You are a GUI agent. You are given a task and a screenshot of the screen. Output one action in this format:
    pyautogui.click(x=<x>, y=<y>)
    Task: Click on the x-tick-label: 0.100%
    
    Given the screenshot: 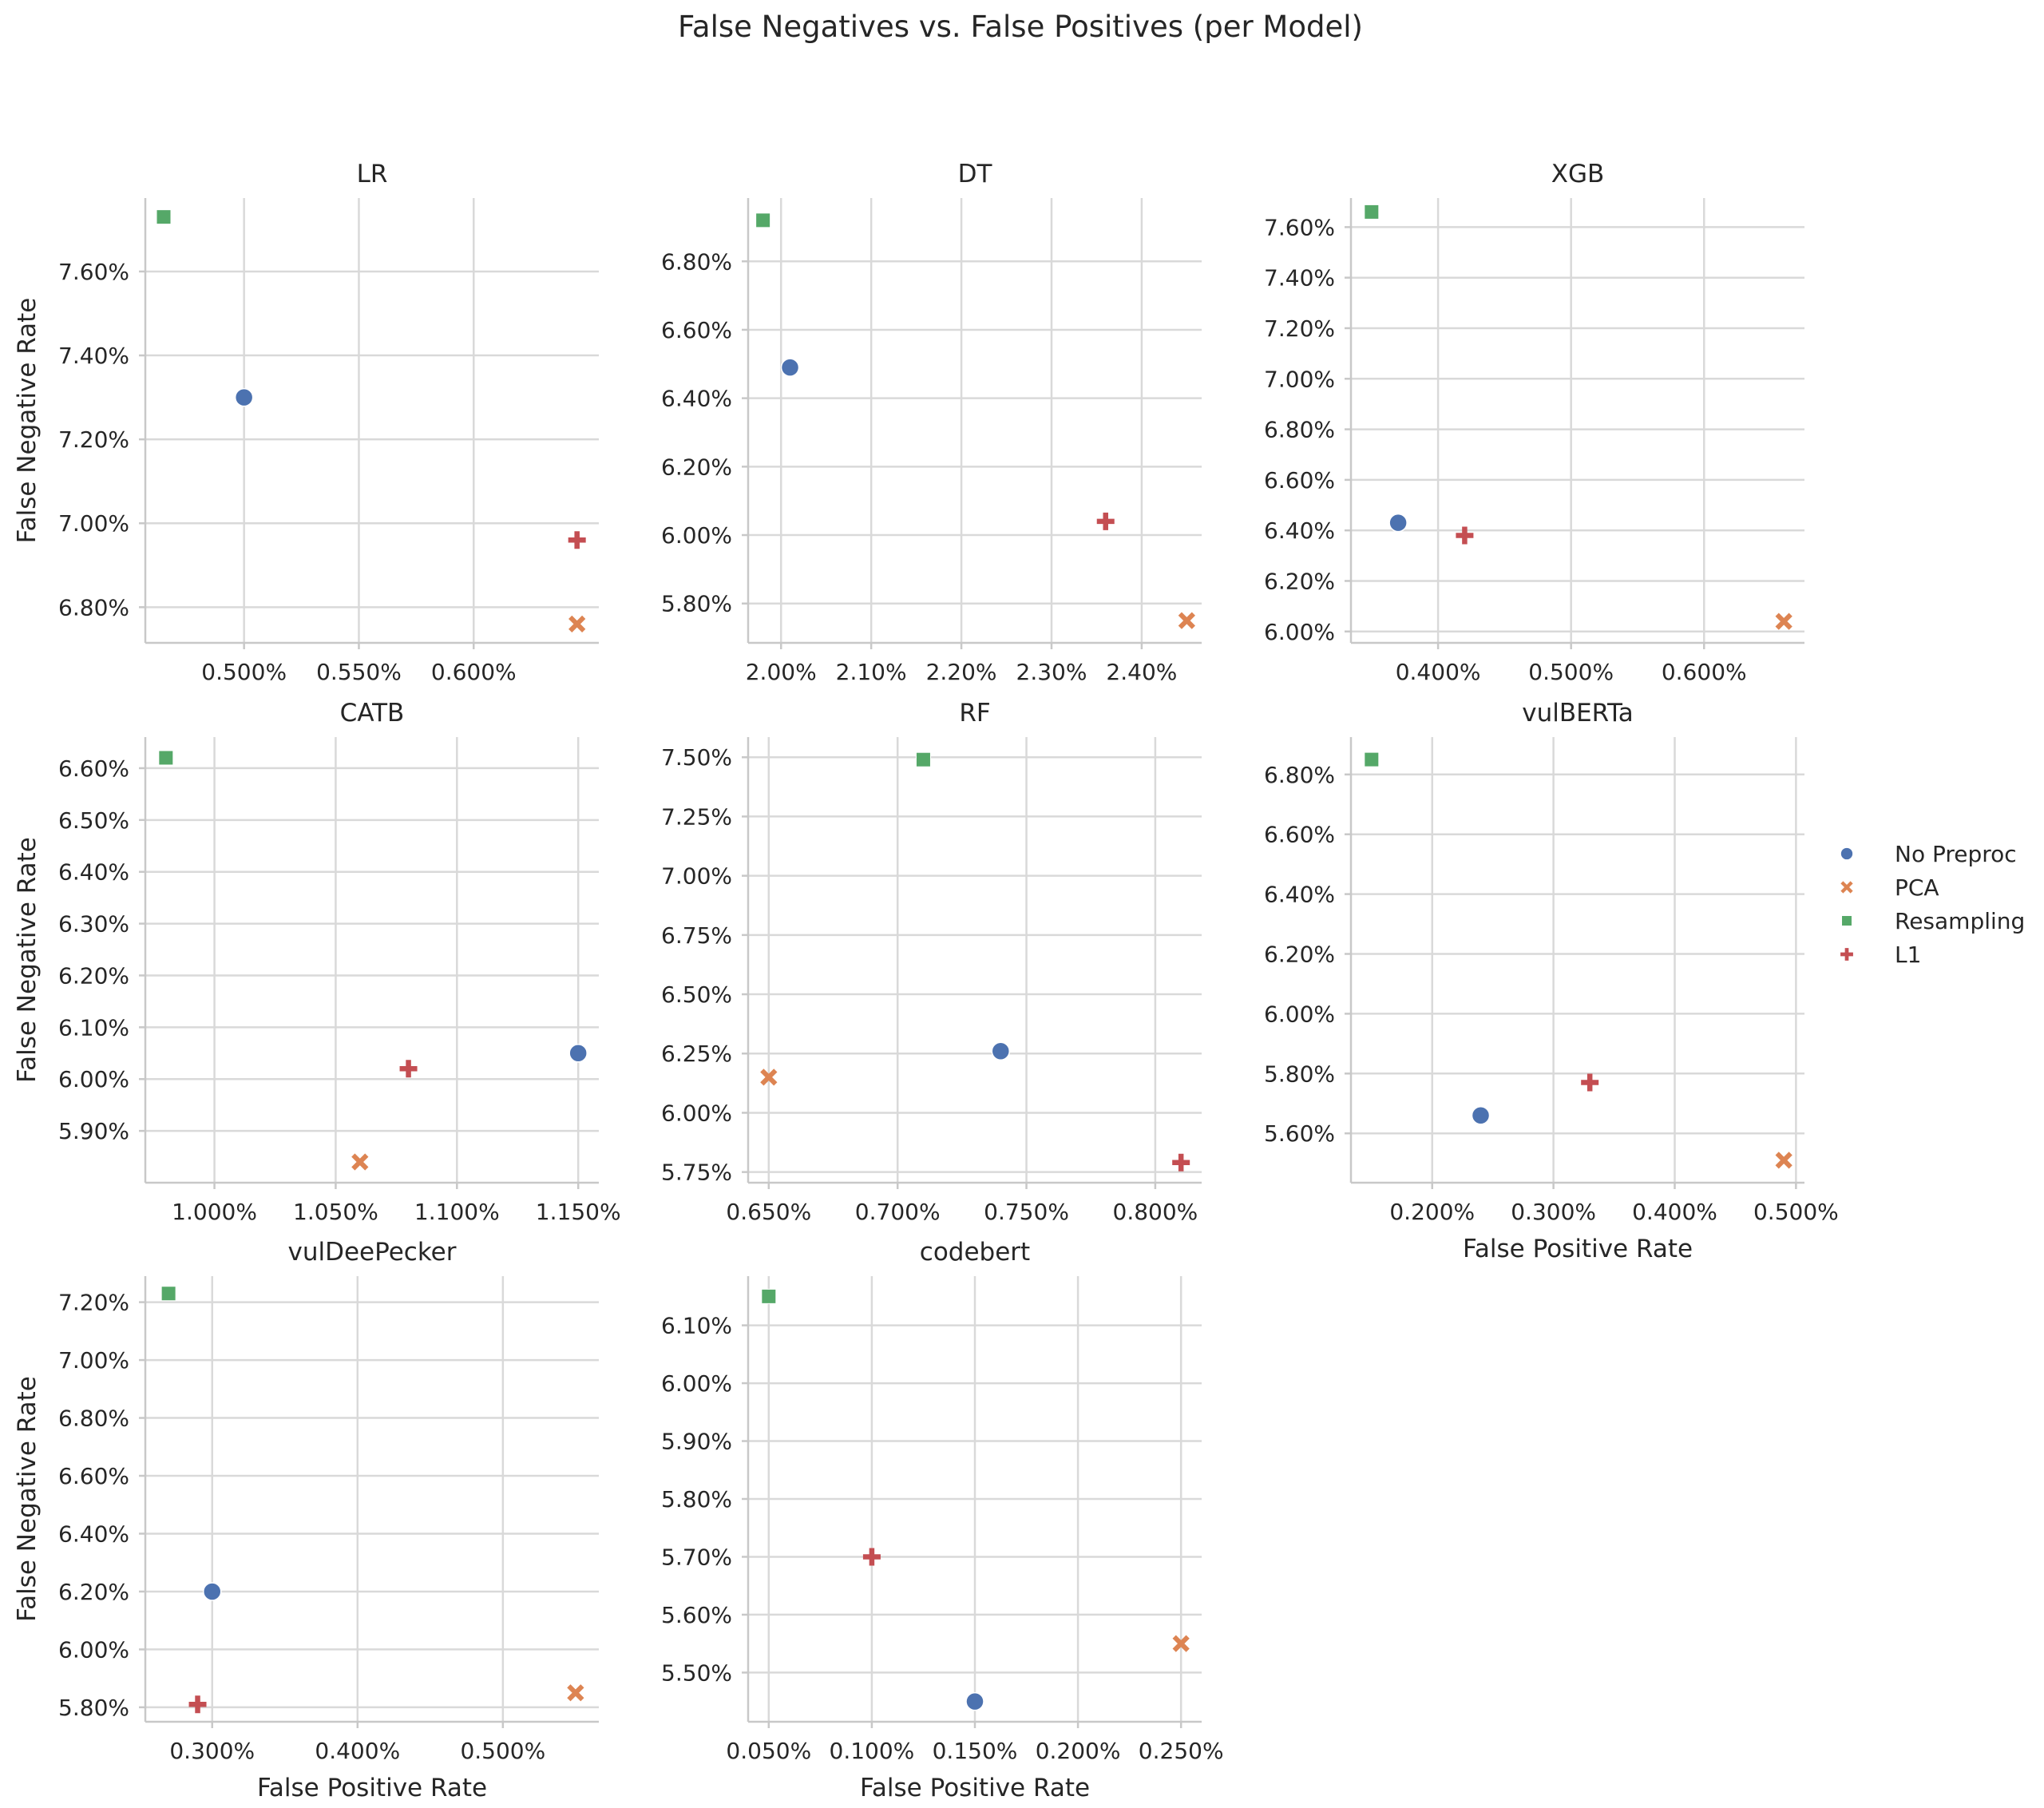 What is the action you would take?
    pyautogui.click(x=872, y=1751)
    